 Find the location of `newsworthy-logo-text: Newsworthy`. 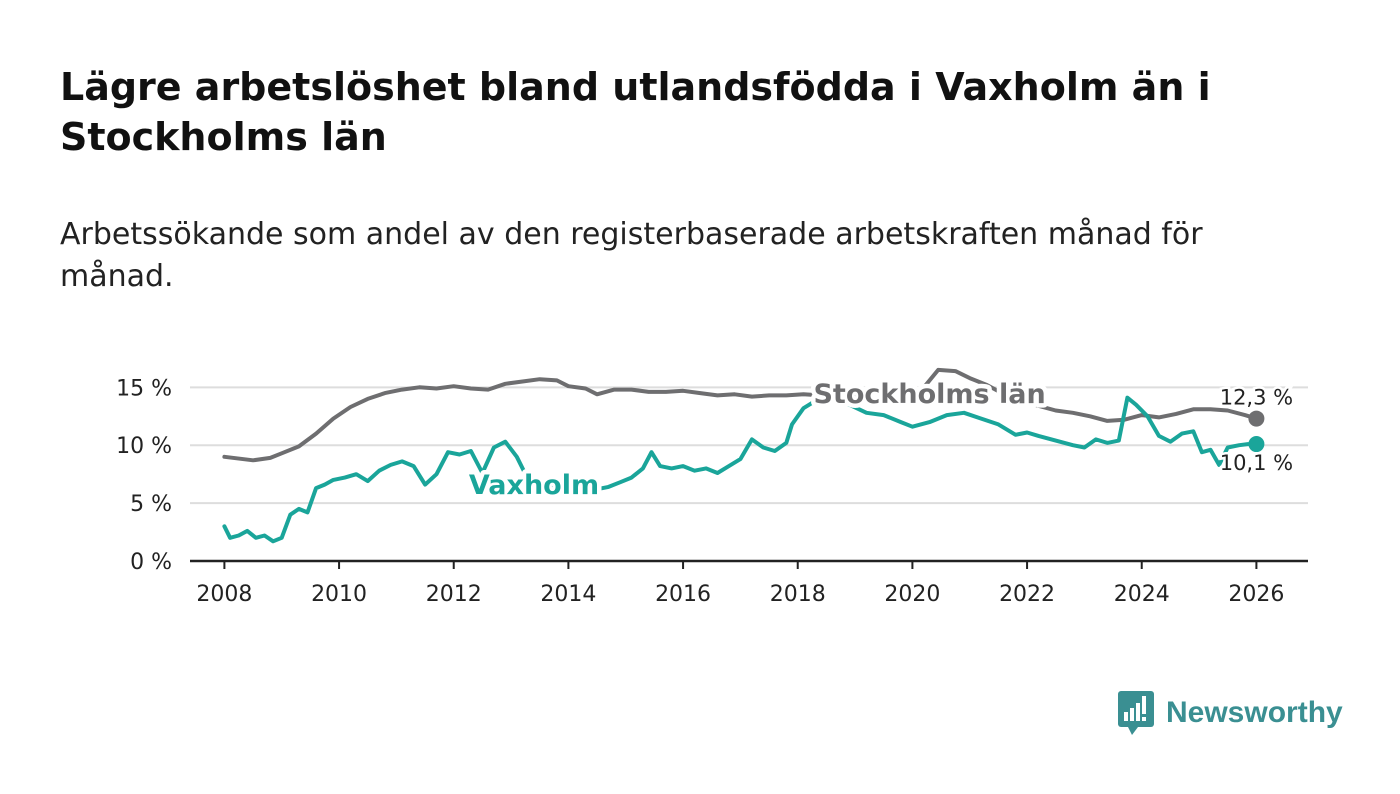

newsworthy-logo-text: Newsworthy is located at coordinates (1254, 712).